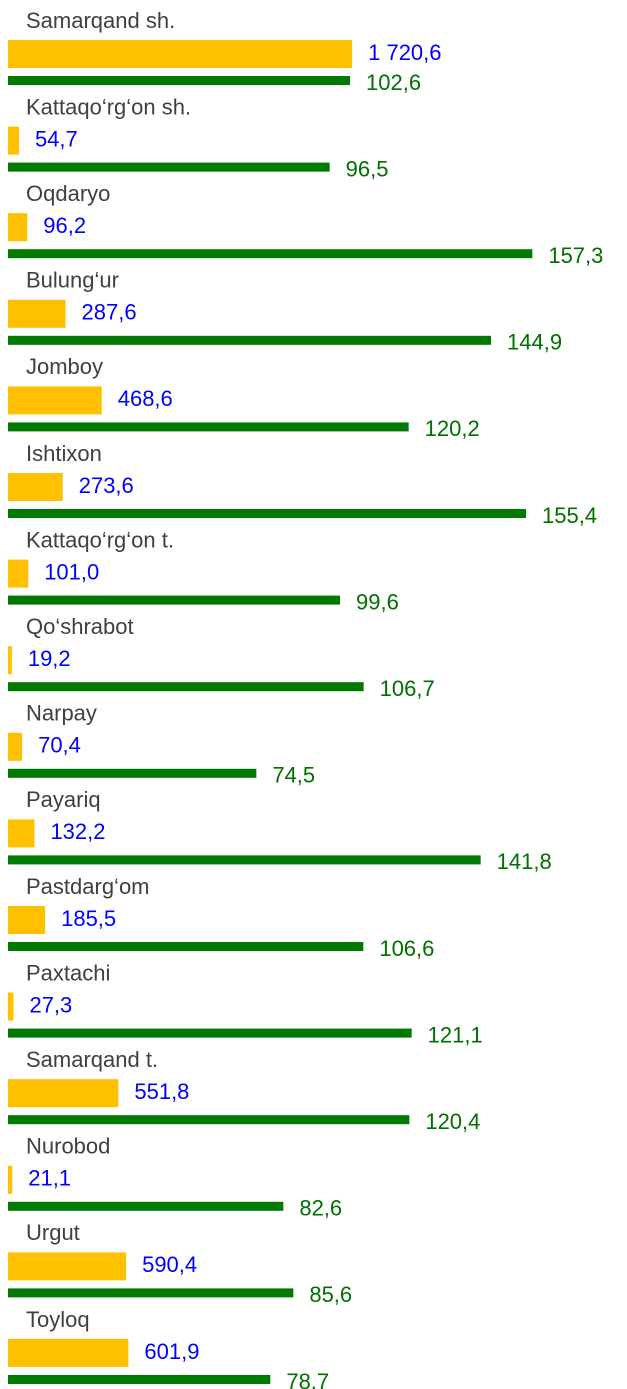 This screenshot has height=1389, width=627. What do you see at coordinates (169, 1264) in the screenshot?
I see `value-label: 590,4` at bounding box center [169, 1264].